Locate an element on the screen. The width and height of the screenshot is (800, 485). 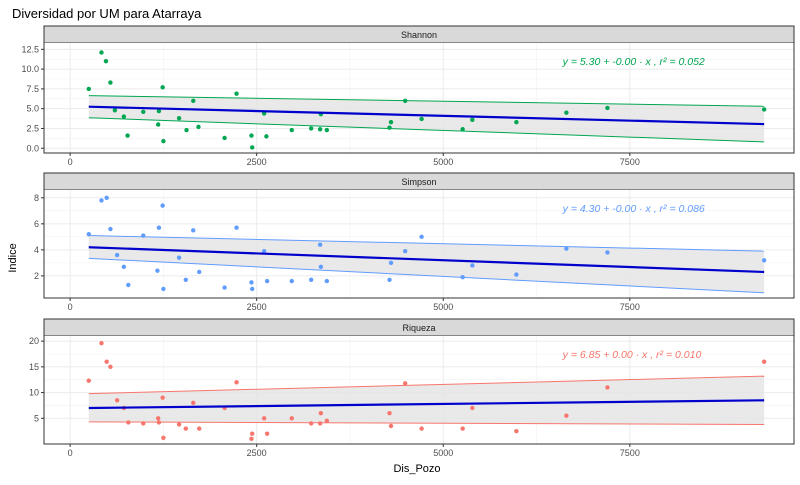
y-tick-label: 8 is located at coordinates (36, 198).